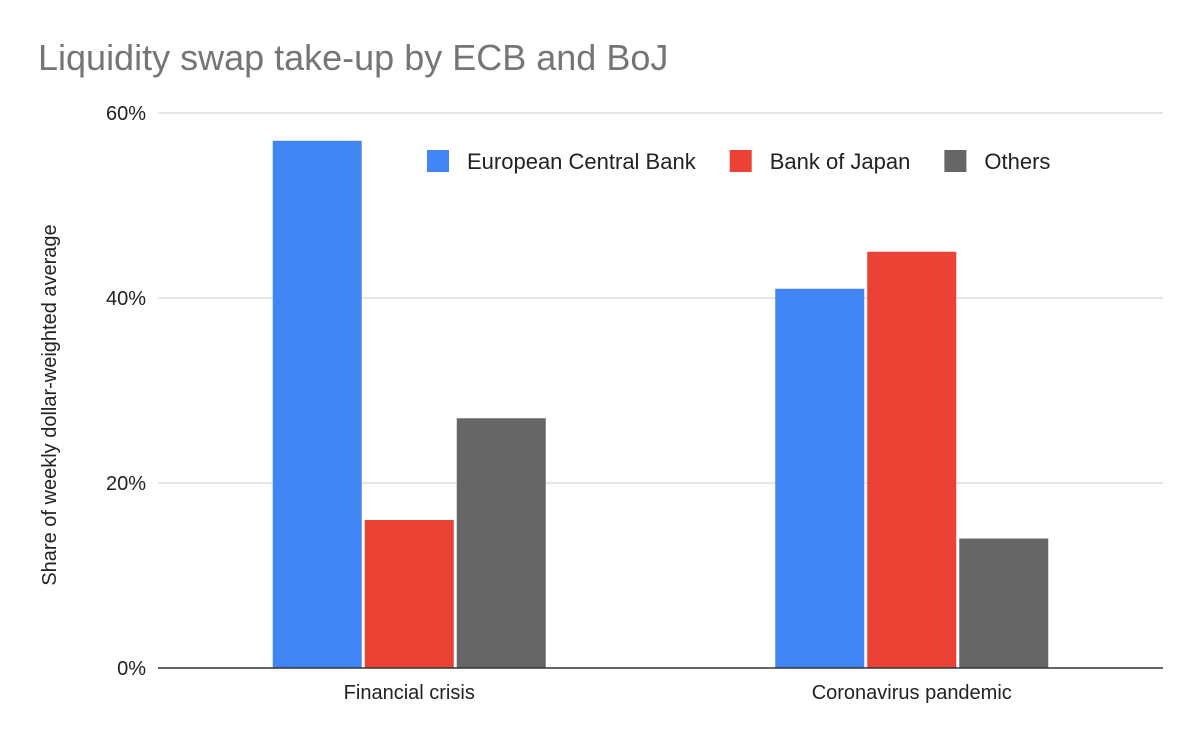  I want to click on y-axis-label: Share of weekly dollar-weighted average, so click(50, 404).